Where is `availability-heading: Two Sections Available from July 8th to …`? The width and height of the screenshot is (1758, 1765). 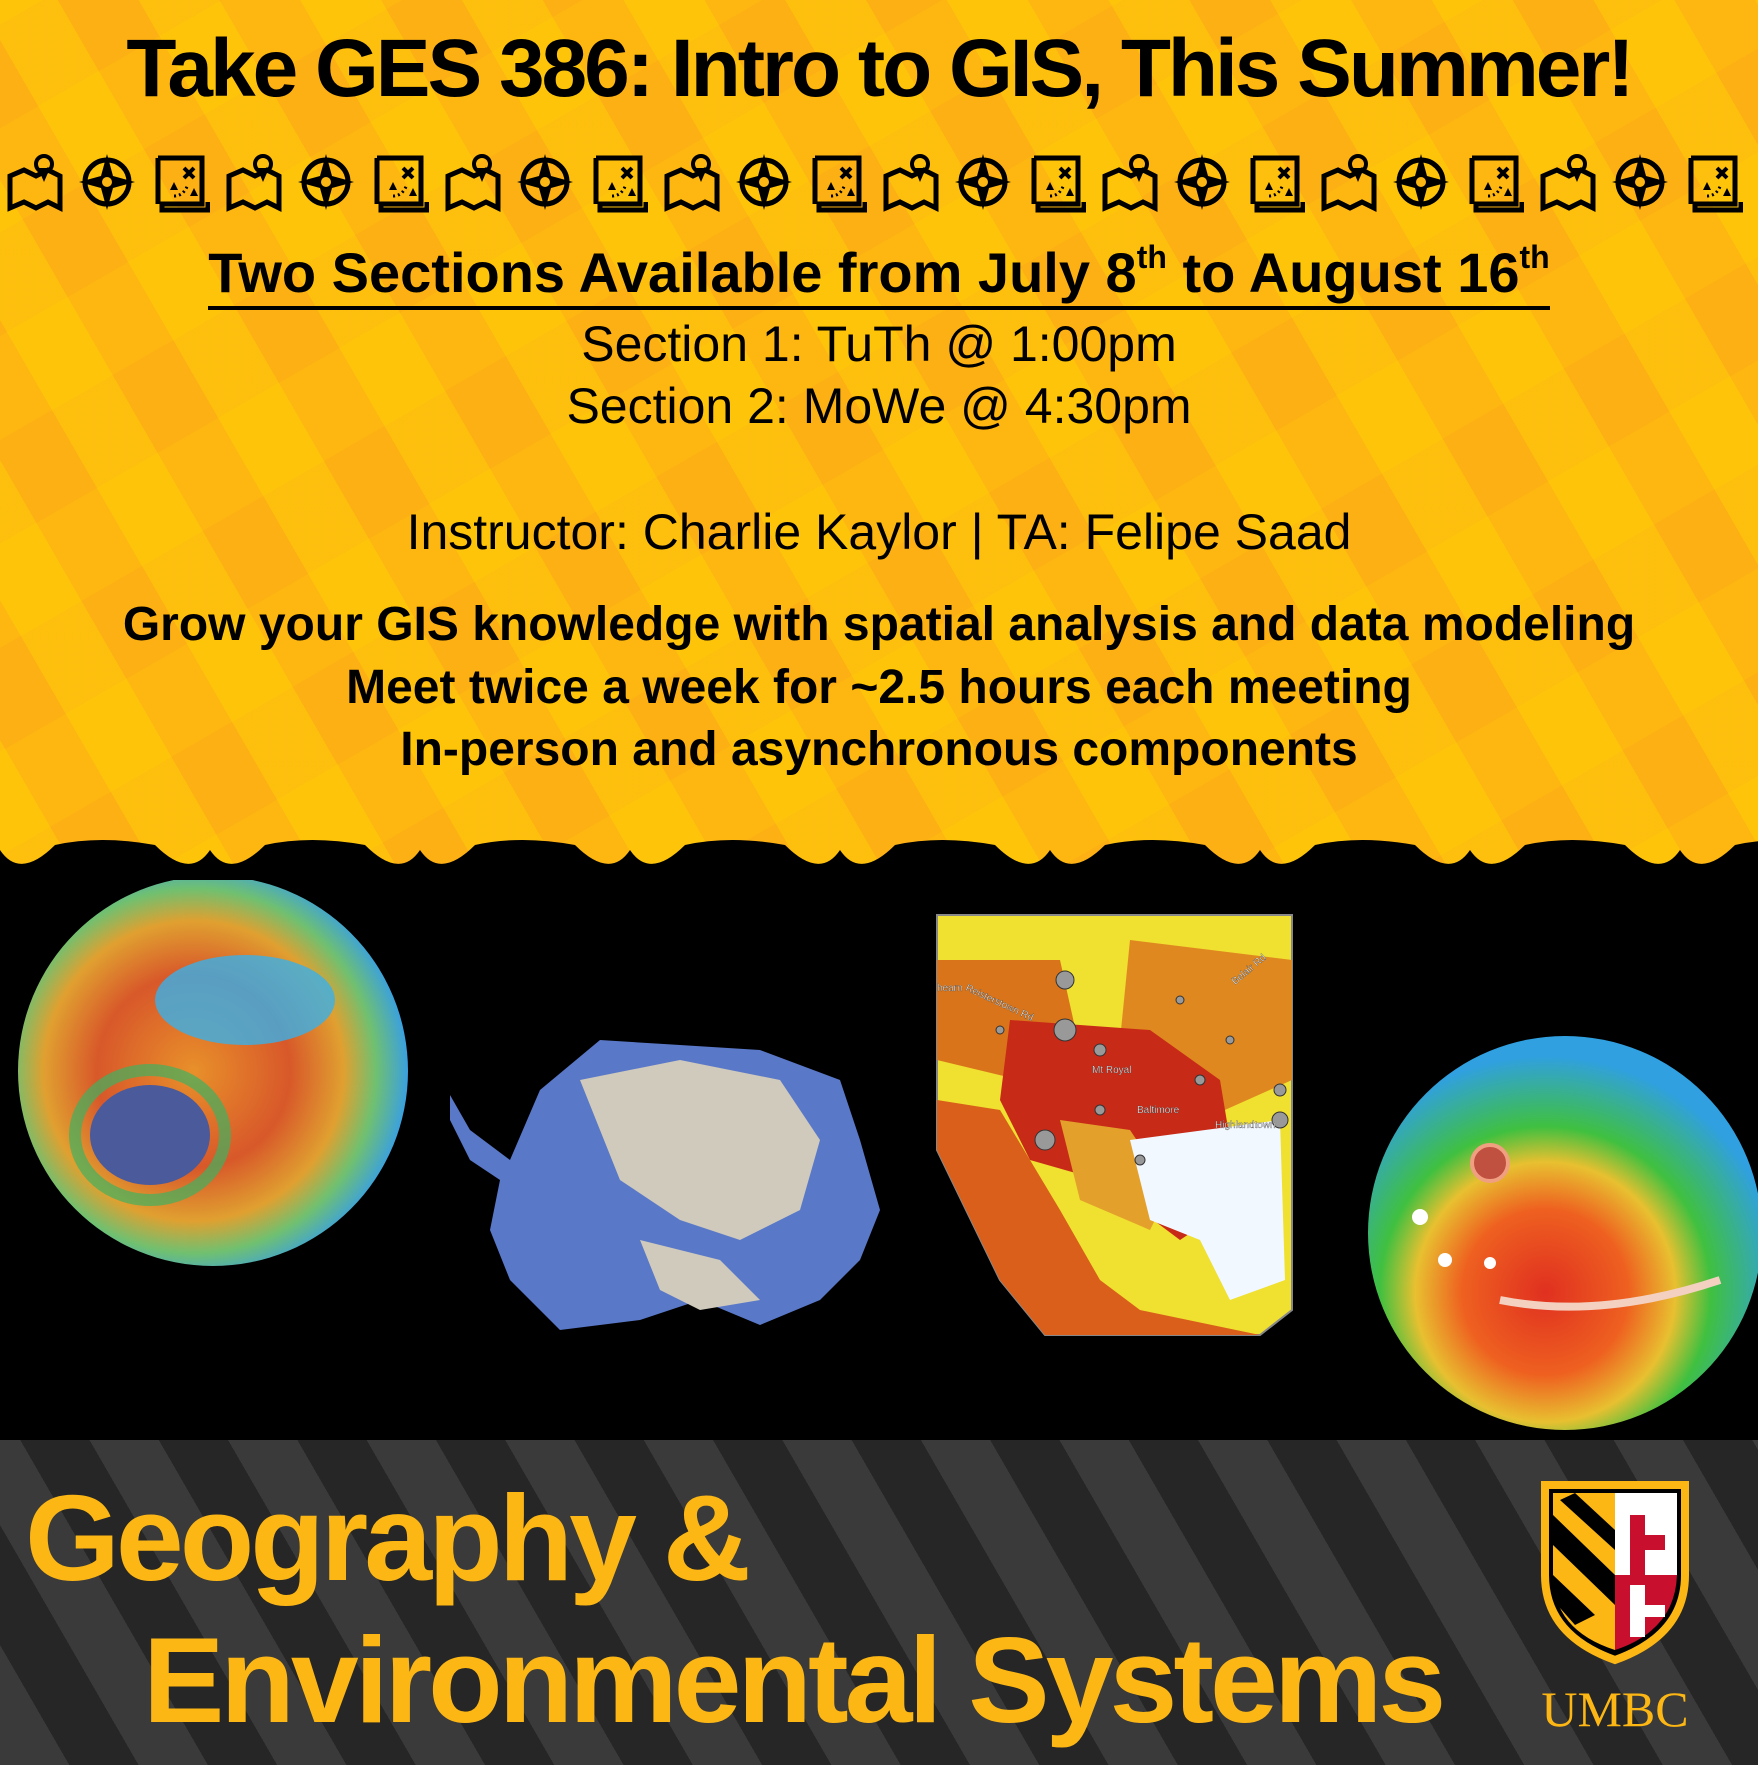 availability-heading: Two Sections Available from July 8th to … is located at coordinates (879, 275).